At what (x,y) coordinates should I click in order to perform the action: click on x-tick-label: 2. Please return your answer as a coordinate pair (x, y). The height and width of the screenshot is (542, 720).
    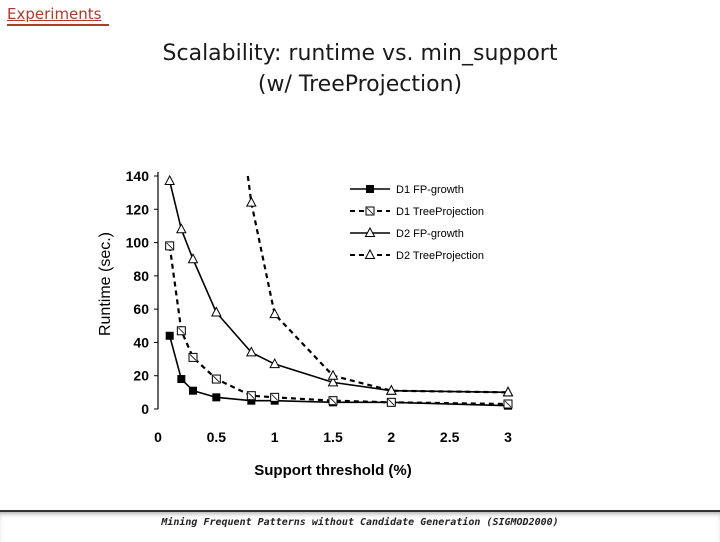
    Looking at the image, I should click on (391, 437).